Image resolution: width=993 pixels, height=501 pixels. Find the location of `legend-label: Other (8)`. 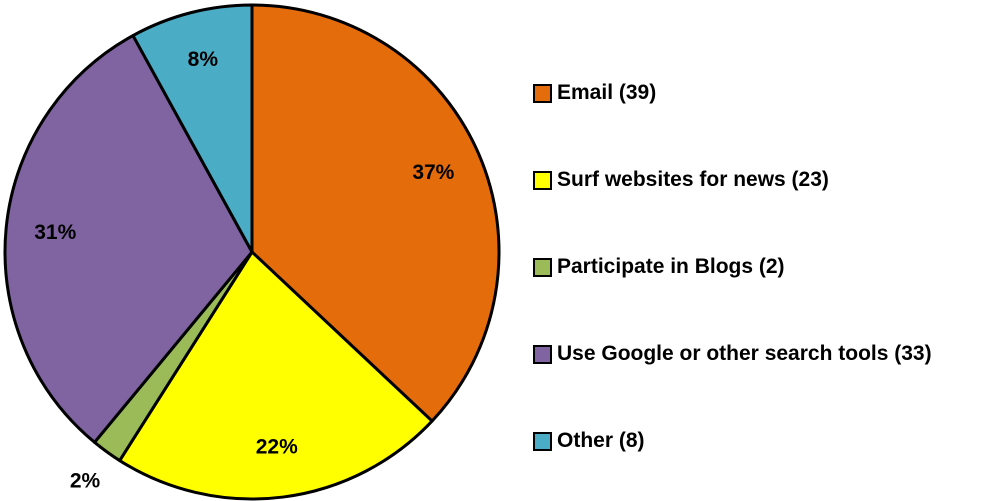

legend-label: Other (8) is located at coordinates (601, 440).